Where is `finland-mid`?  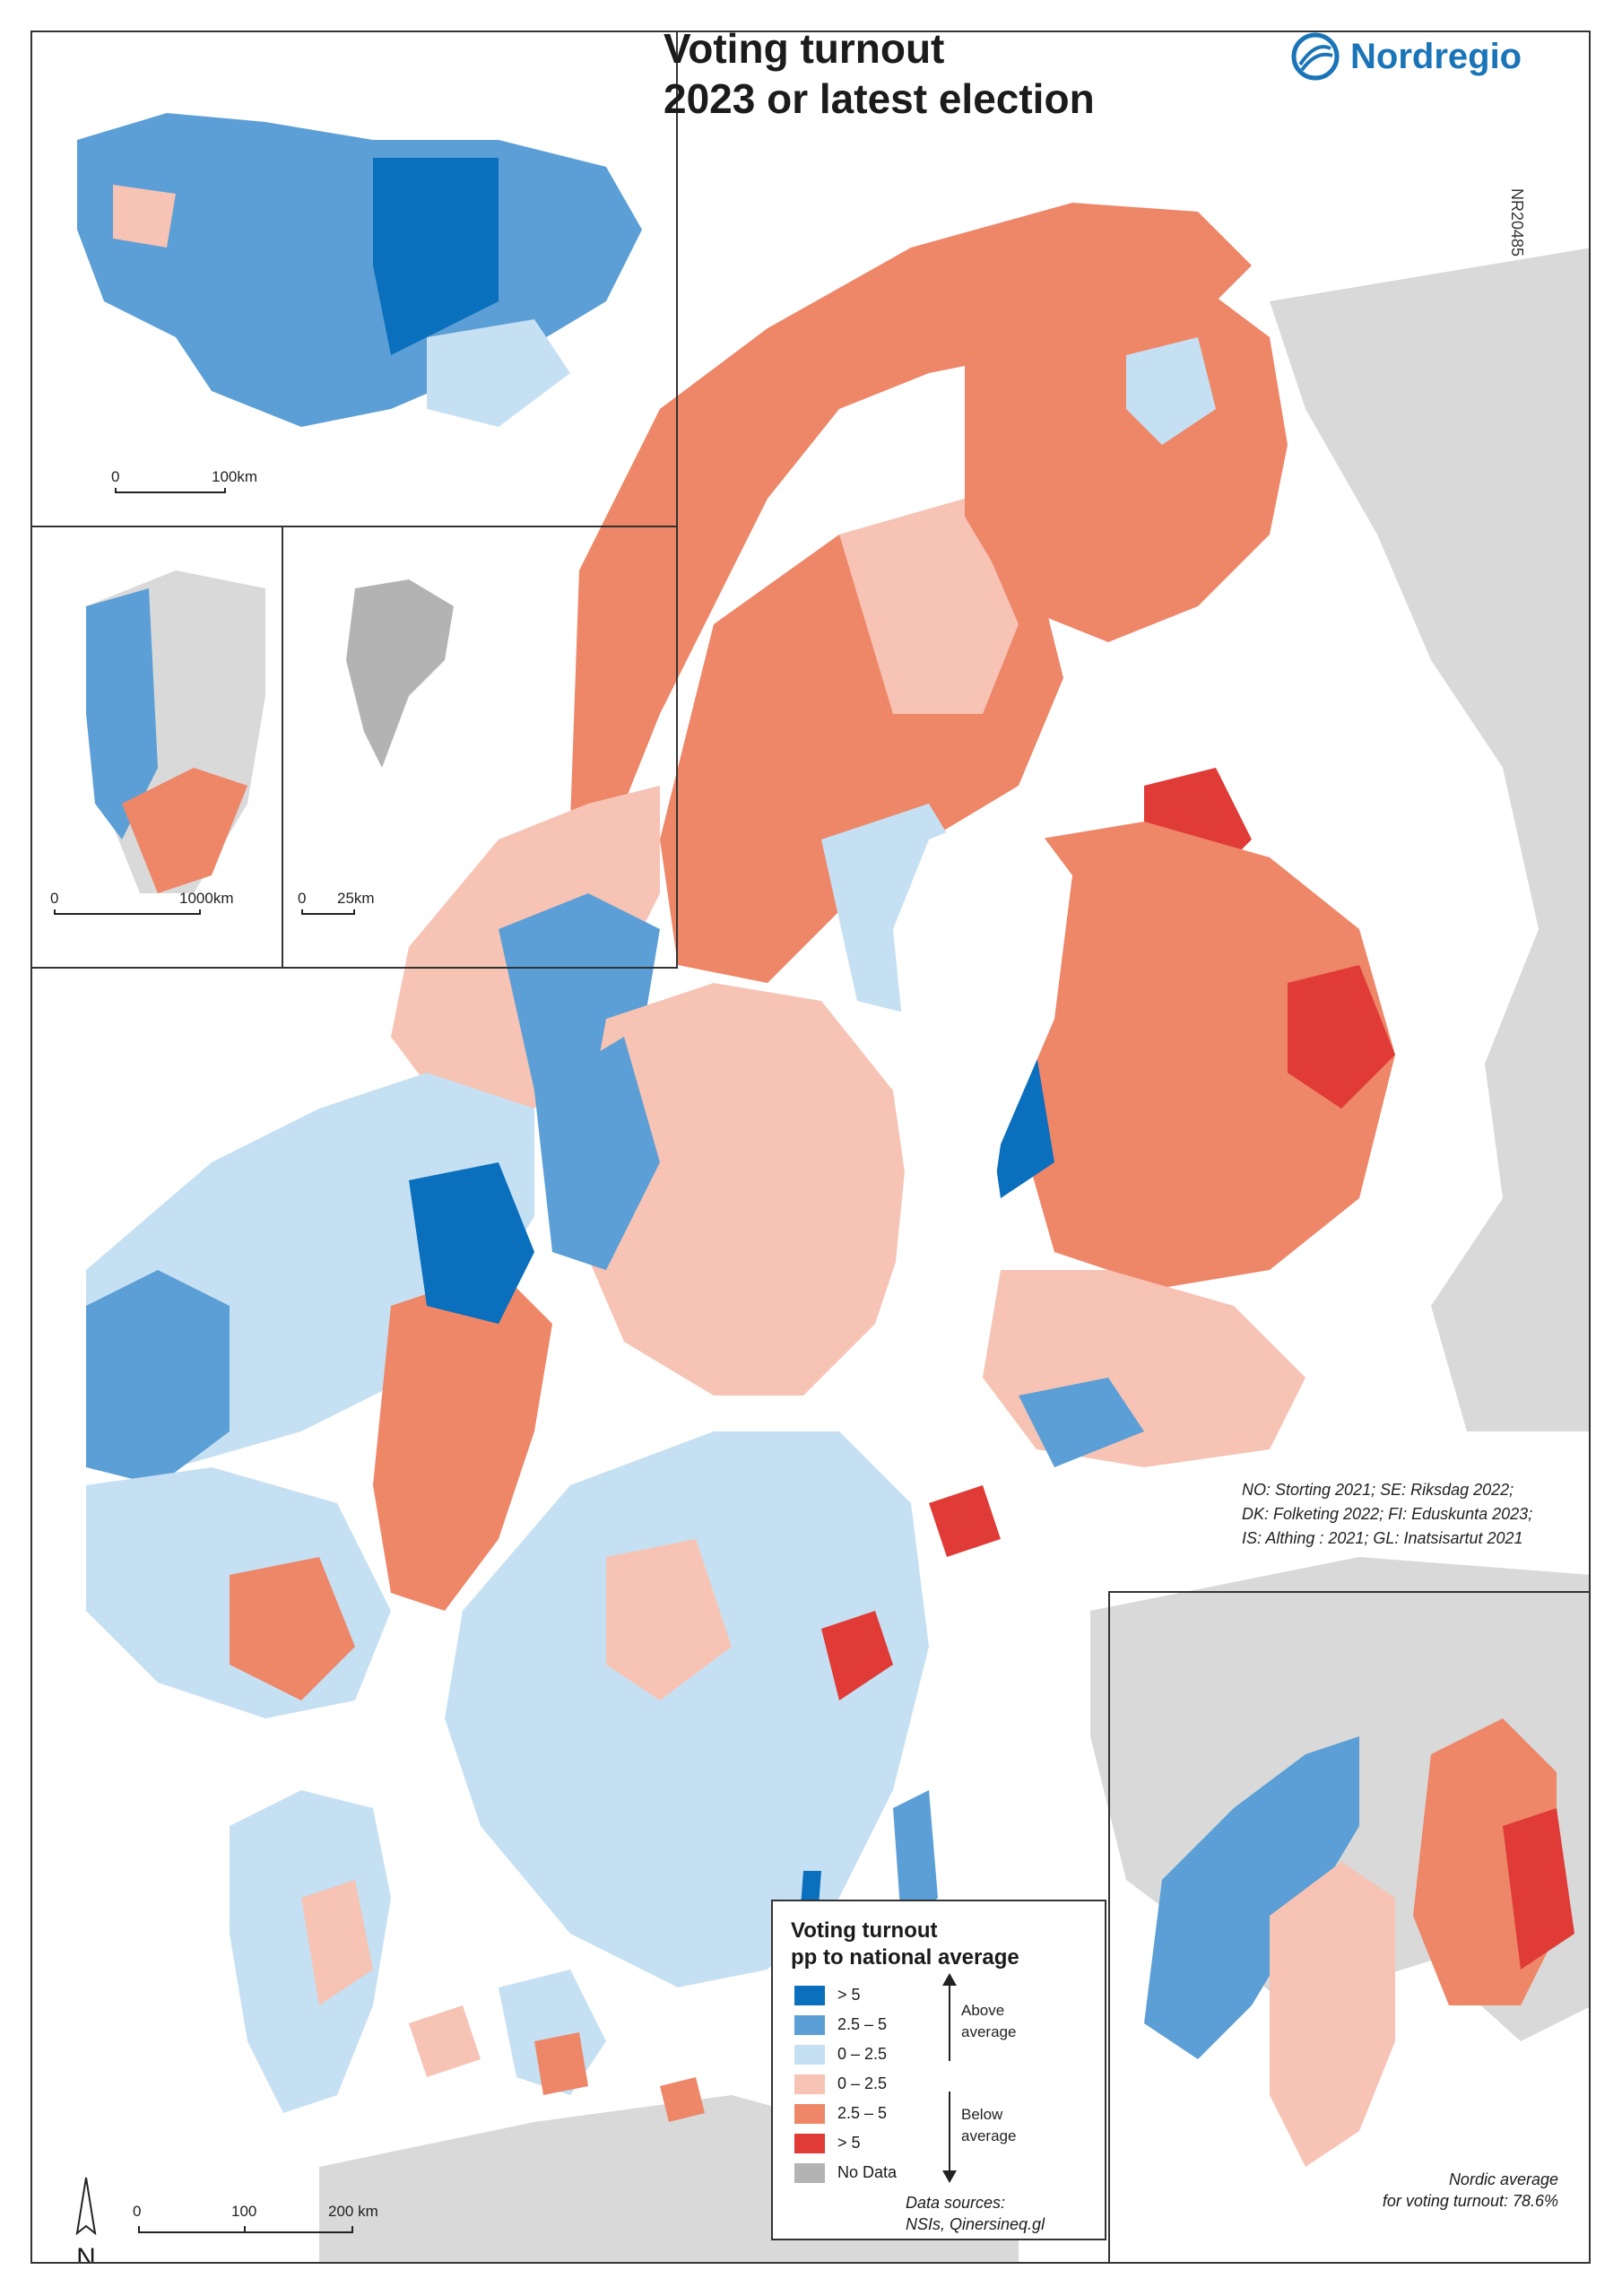 finland-mid is located at coordinates (1198, 1055).